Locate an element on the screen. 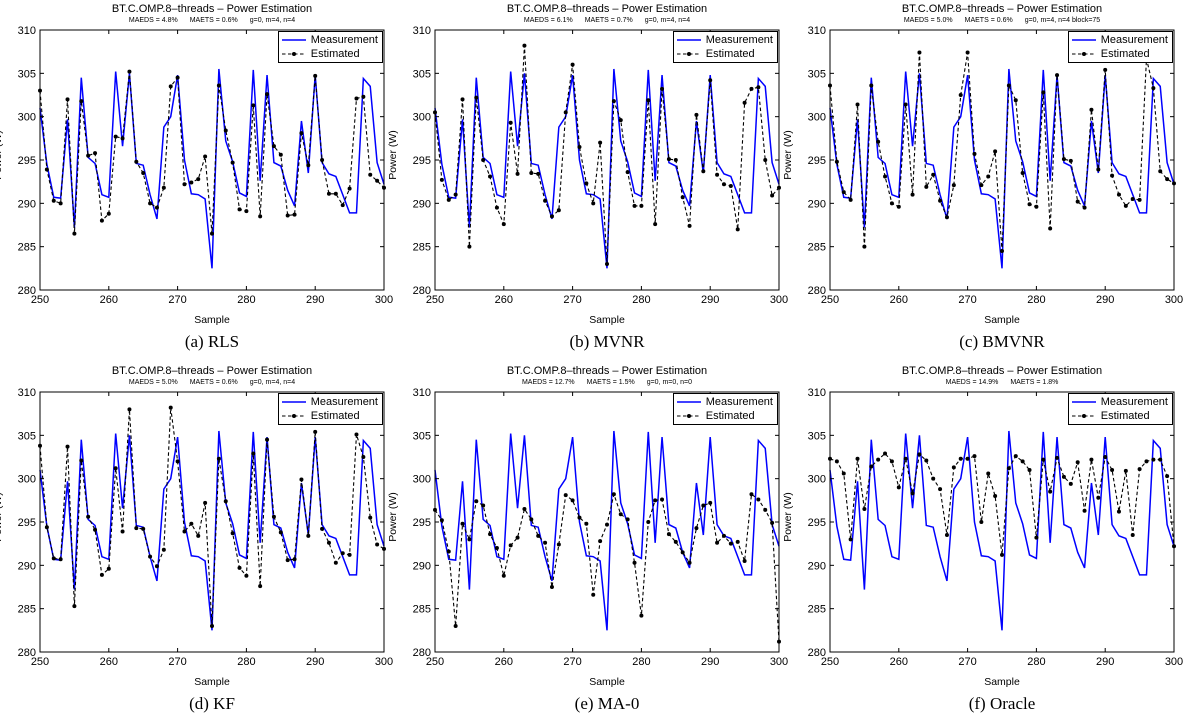 The width and height of the screenshot is (1183, 722). stat-value: g=0, m=4, n=4 is located at coordinates (667, 20).